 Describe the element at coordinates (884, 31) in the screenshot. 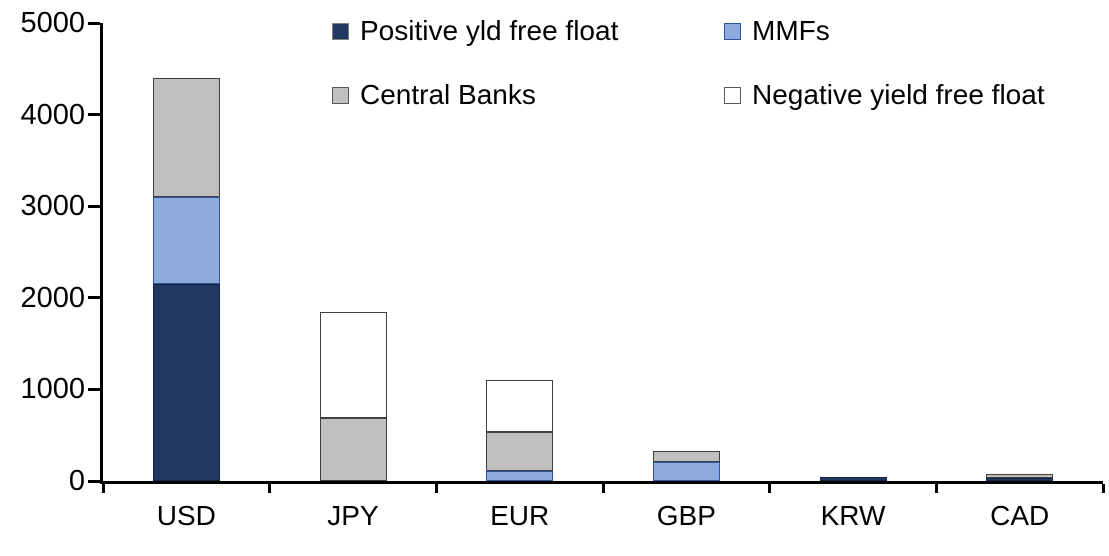

I see `legend-item: MMFs` at that location.